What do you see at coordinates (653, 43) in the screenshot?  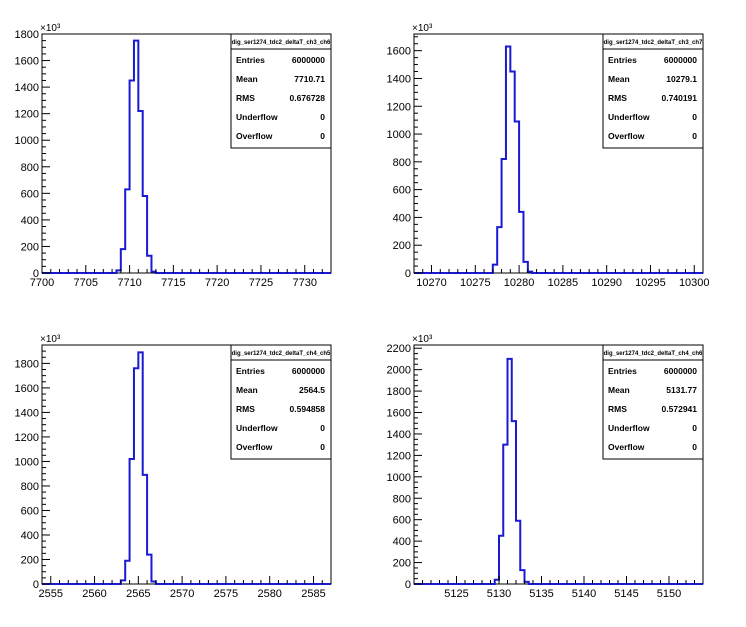 I see `stats-title: dig_ser1274_tdc2_deltaT_ch3_ch7` at bounding box center [653, 43].